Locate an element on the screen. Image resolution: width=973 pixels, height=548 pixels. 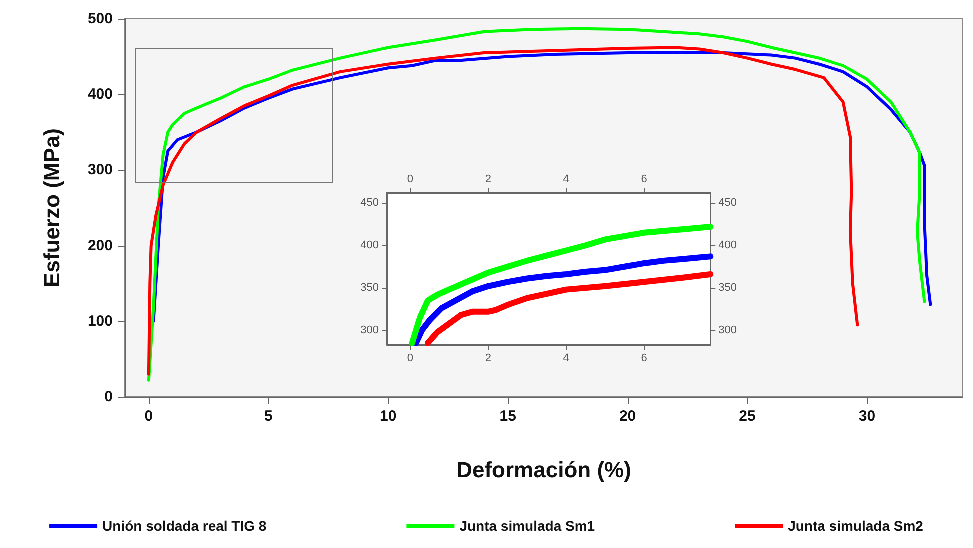
legend-label: Junta simulada Sm1 is located at coordinates (528, 526).